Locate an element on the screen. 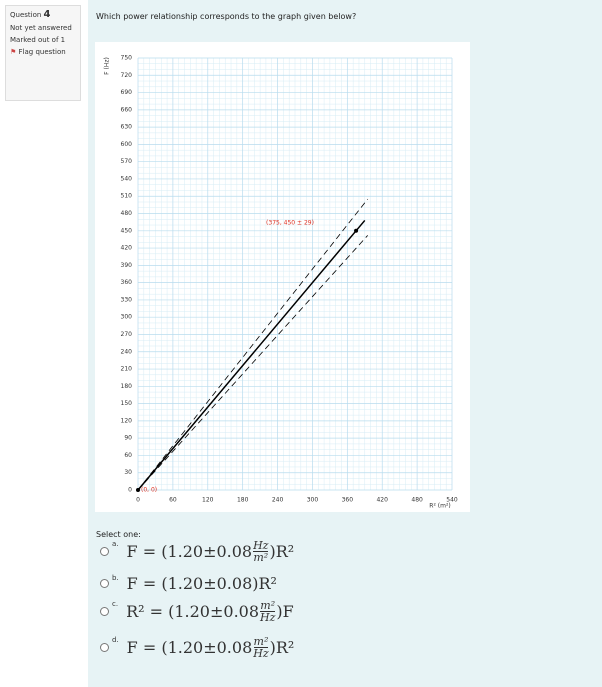 This screenshot has width=602, height=687. y-tick-label: 480 is located at coordinates (127, 213).